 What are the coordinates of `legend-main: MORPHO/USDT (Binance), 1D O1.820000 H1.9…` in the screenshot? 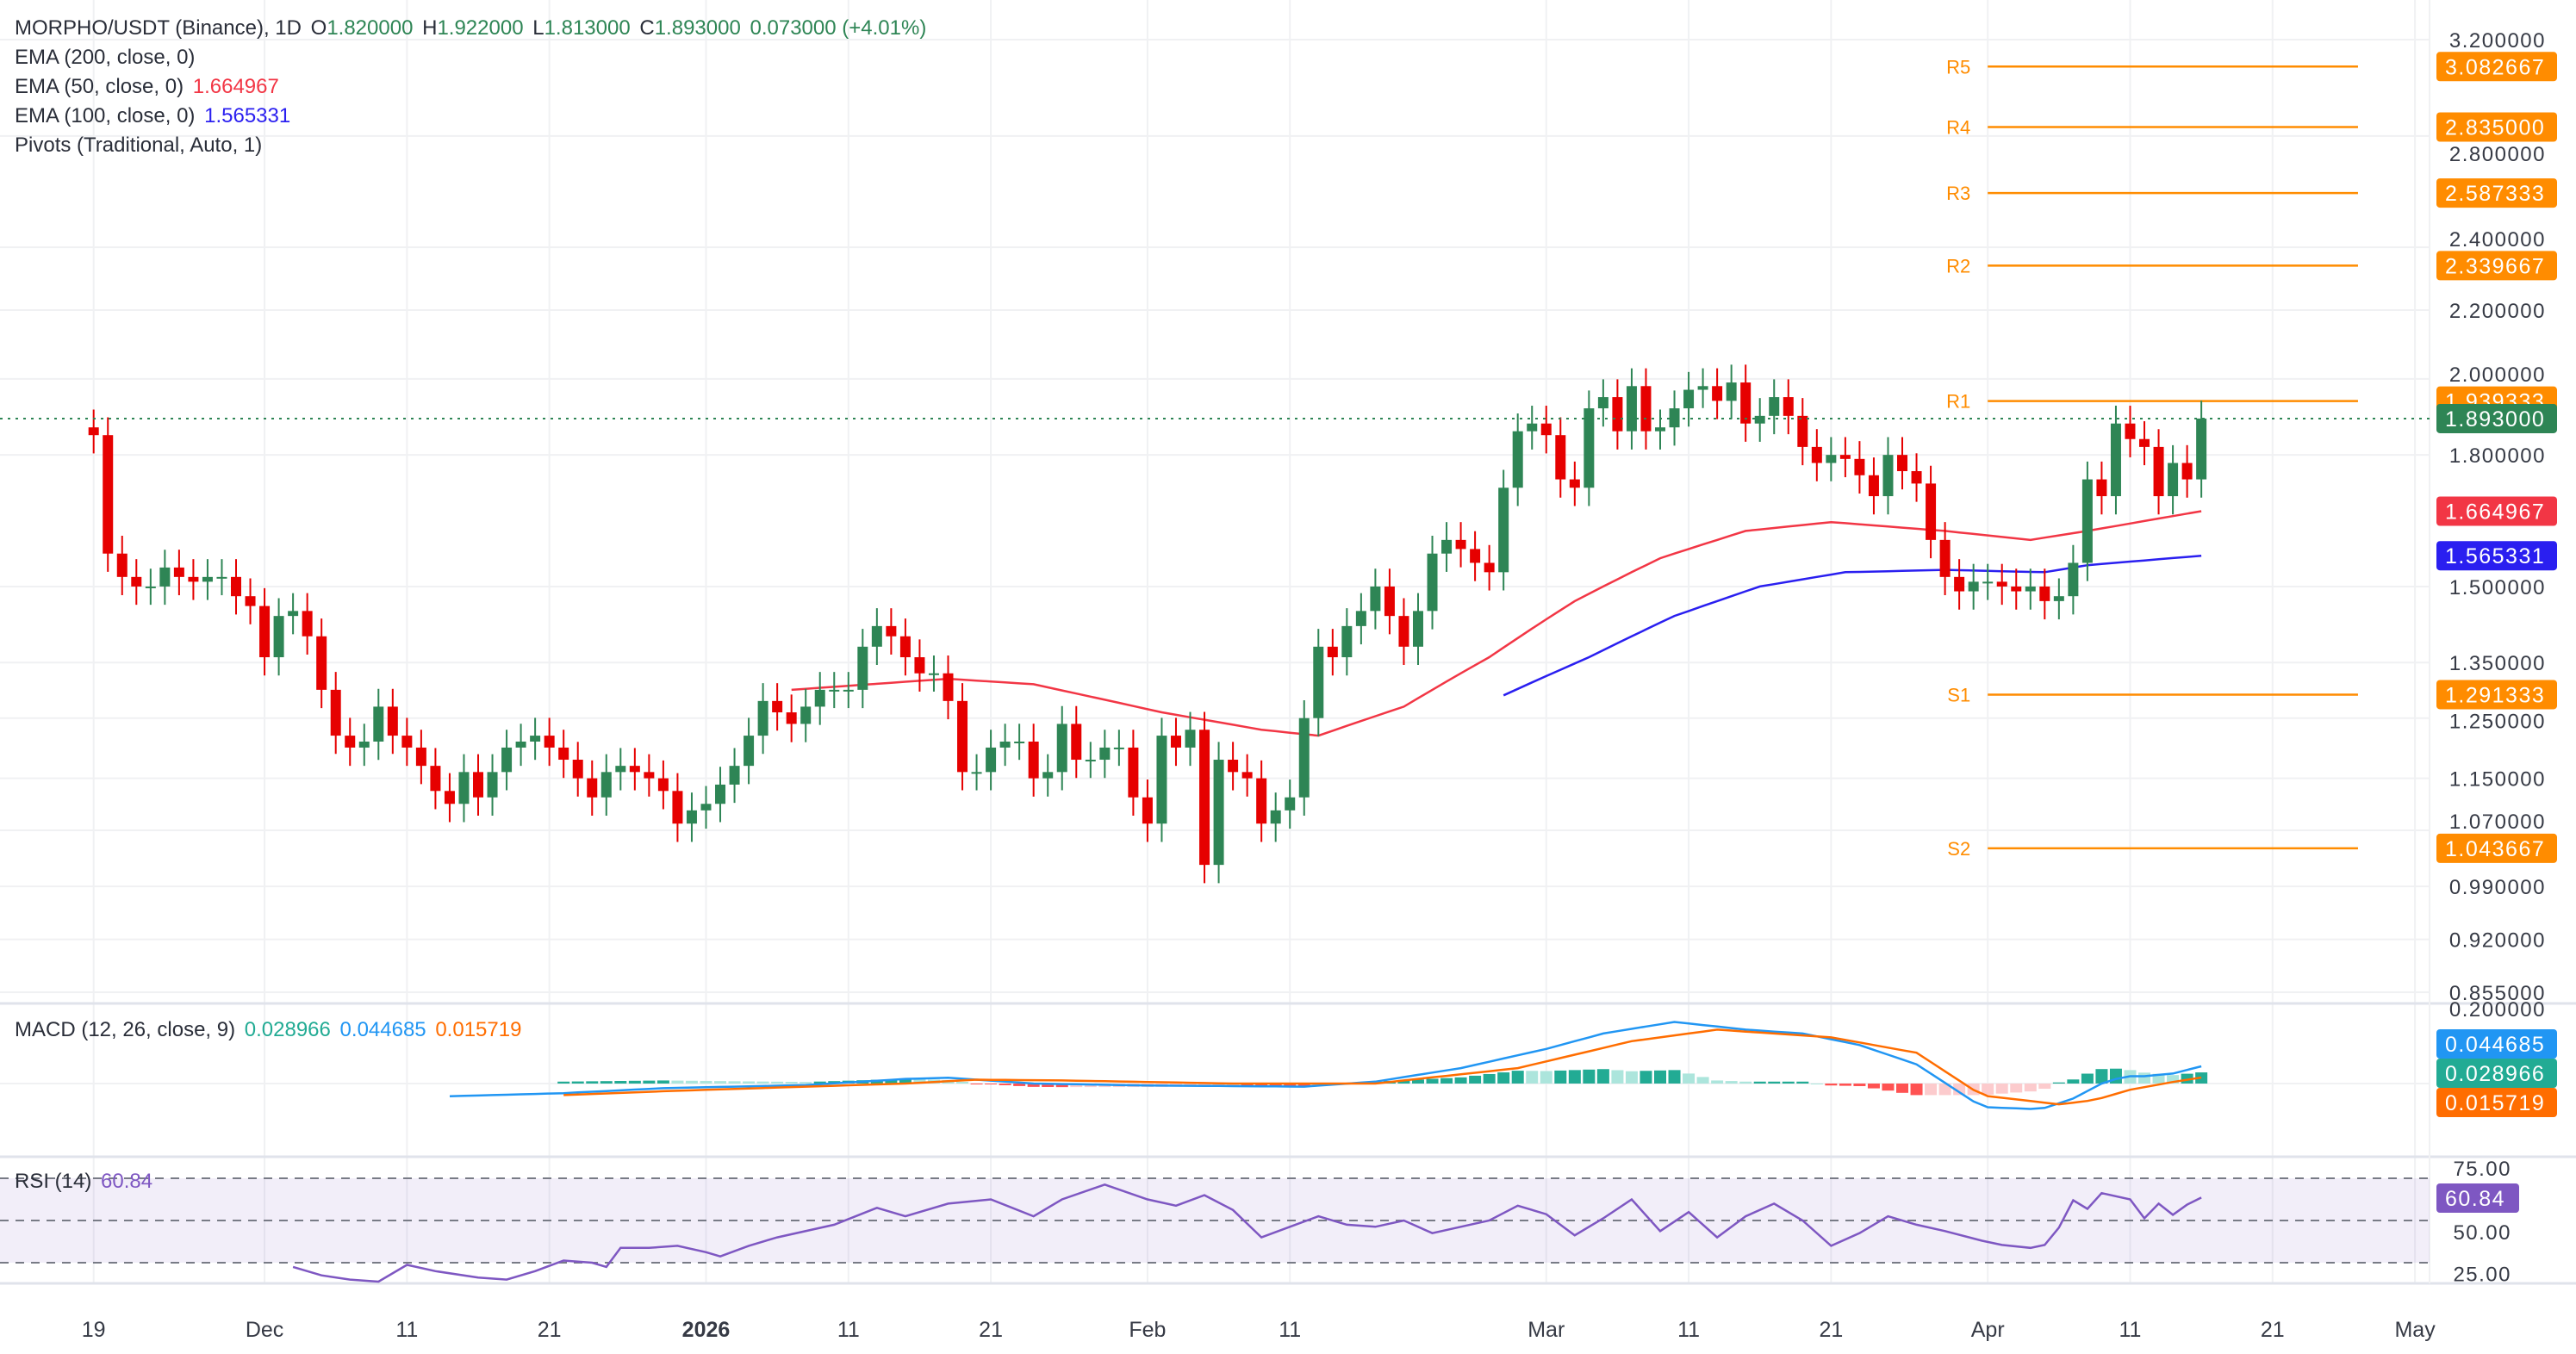 It's located at (472, 28).